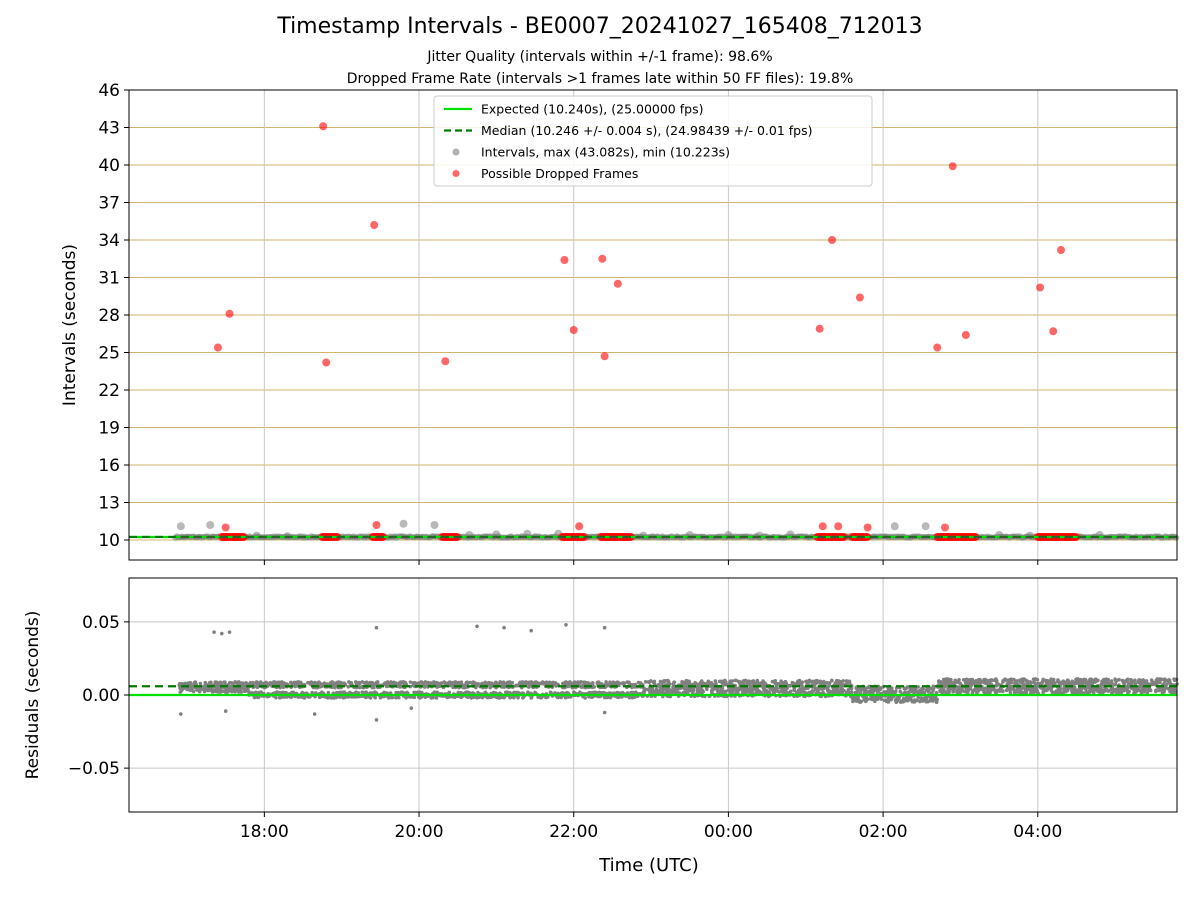  What do you see at coordinates (109, 504) in the screenshot?
I see `y-tick-label: 13` at bounding box center [109, 504].